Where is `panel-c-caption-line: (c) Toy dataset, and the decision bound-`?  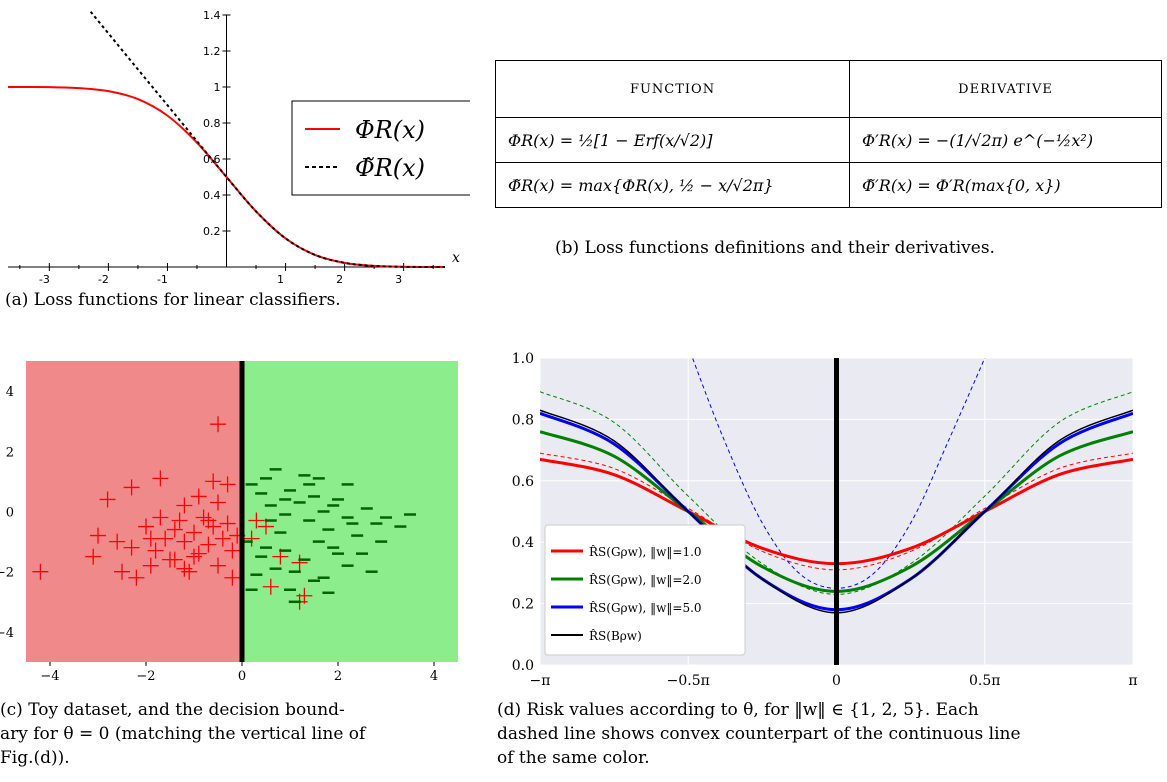
panel-c-caption-line: (c) Toy dataset, and the decision bound- is located at coordinates (172, 710).